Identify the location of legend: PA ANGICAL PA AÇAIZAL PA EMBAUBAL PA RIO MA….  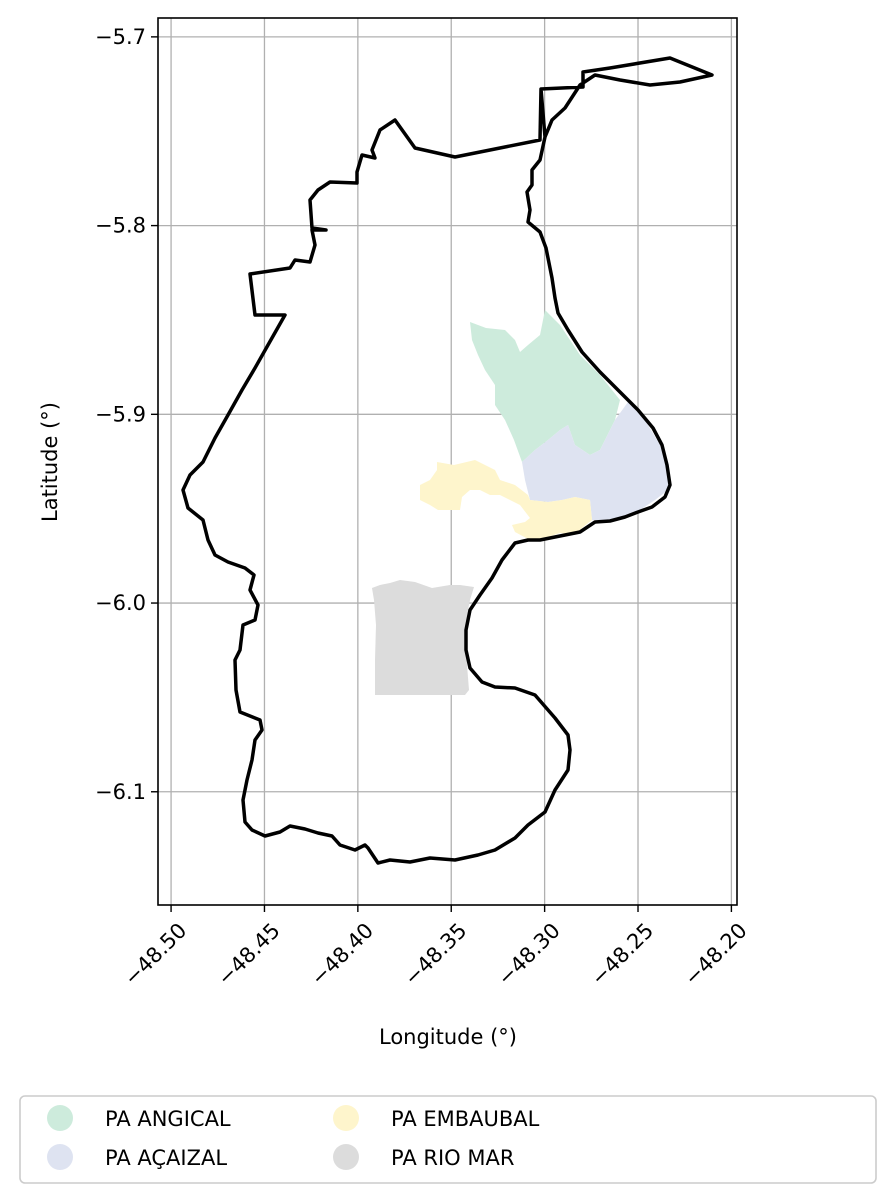
(448, 1139).